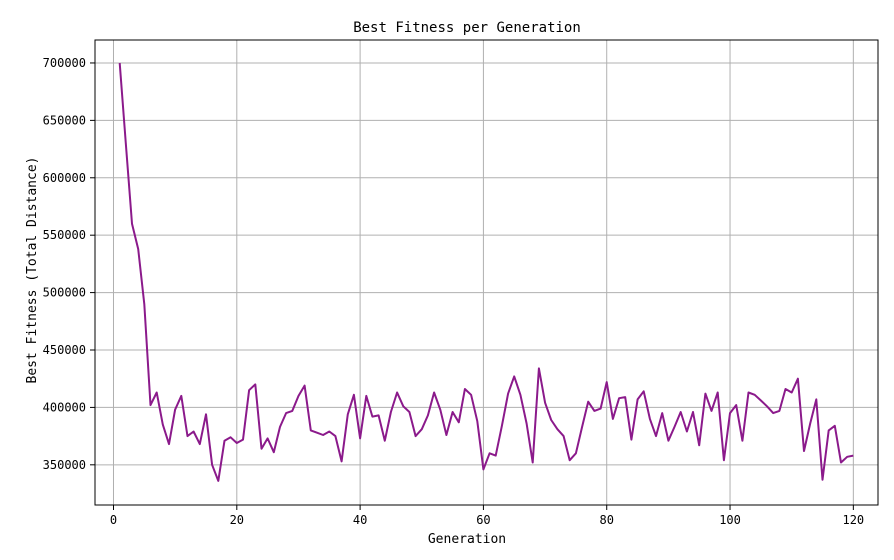  What do you see at coordinates (606, 520) in the screenshot?
I see `x-tick-label: 80` at bounding box center [606, 520].